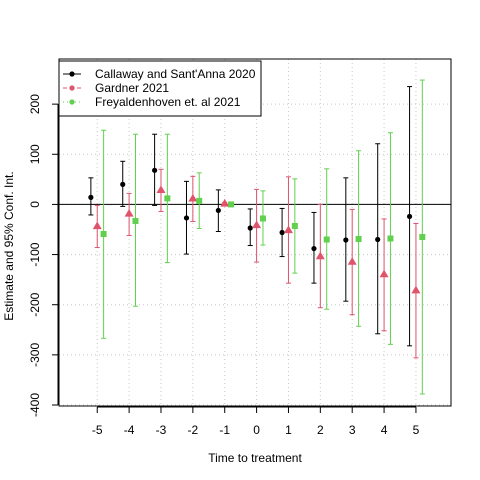 This screenshot has height=480, width=480. I want to click on legend-entry-callaway: Callaway and Sant'Anna 2020, so click(159, 74).